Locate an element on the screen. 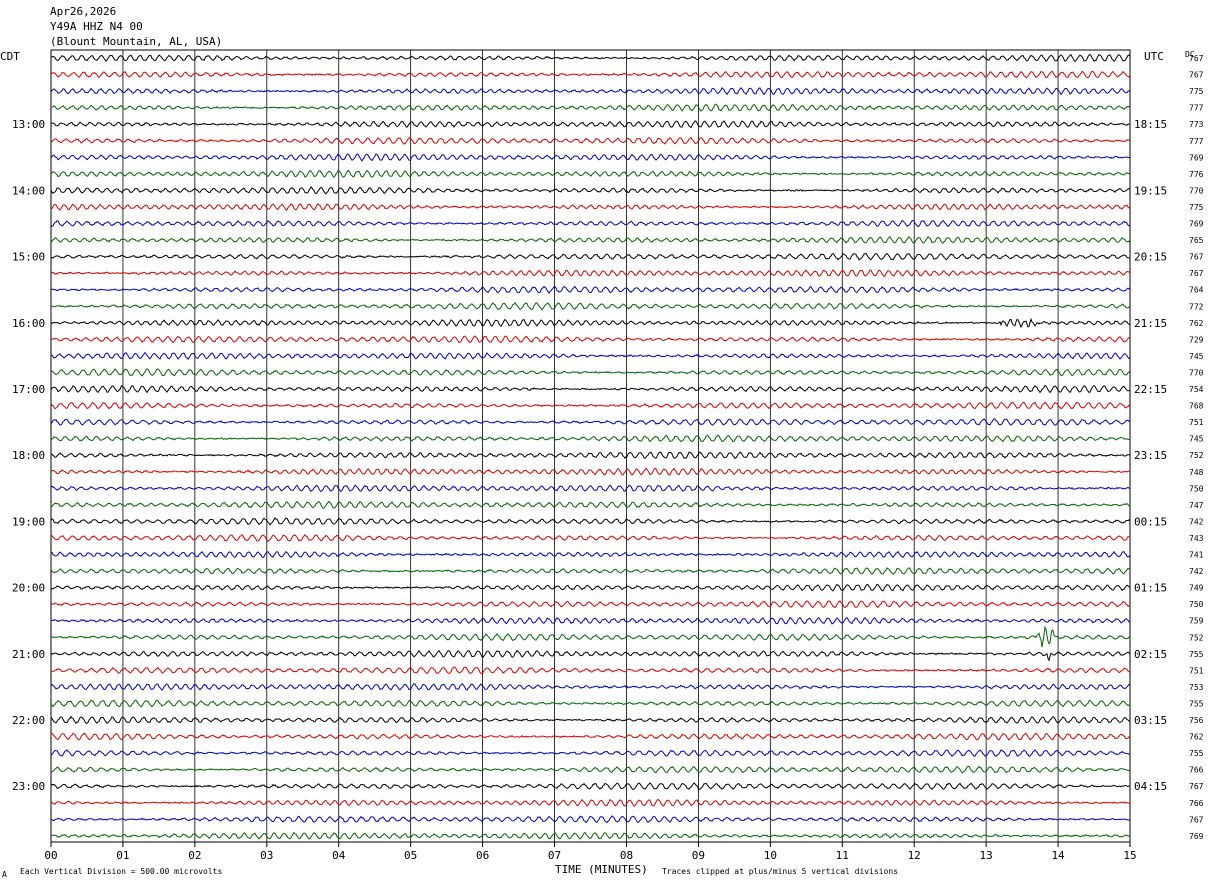 The image size is (1210, 886). dc-offset-label: 749 is located at coordinates (1196, 588).